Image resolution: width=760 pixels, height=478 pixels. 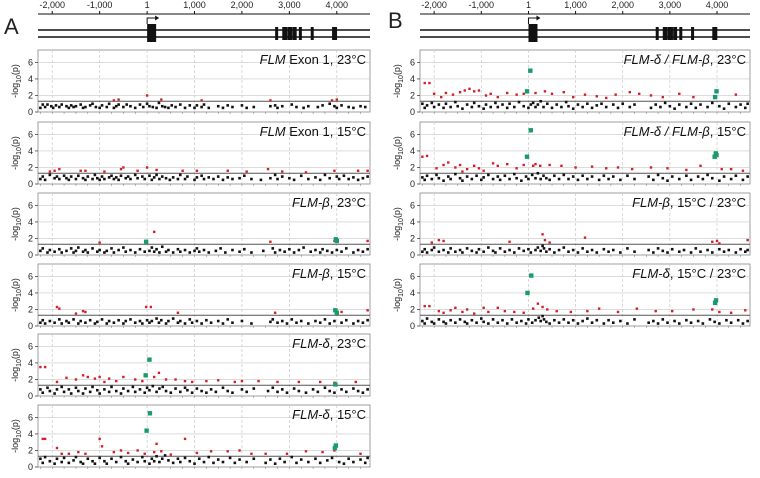 What do you see at coordinates (337, 5) in the screenshot?
I see `gene-ruler-tick-label: 4,000` at bounding box center [337, 5].